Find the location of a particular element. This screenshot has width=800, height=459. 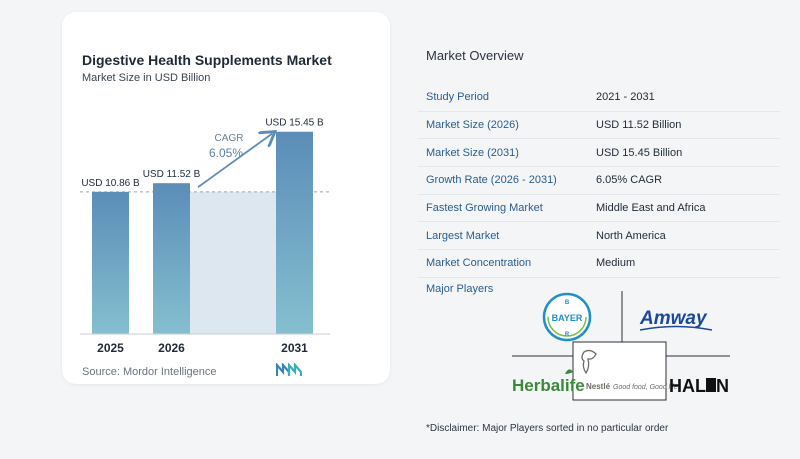

svg-text: N is located at coordinates (722, 386).